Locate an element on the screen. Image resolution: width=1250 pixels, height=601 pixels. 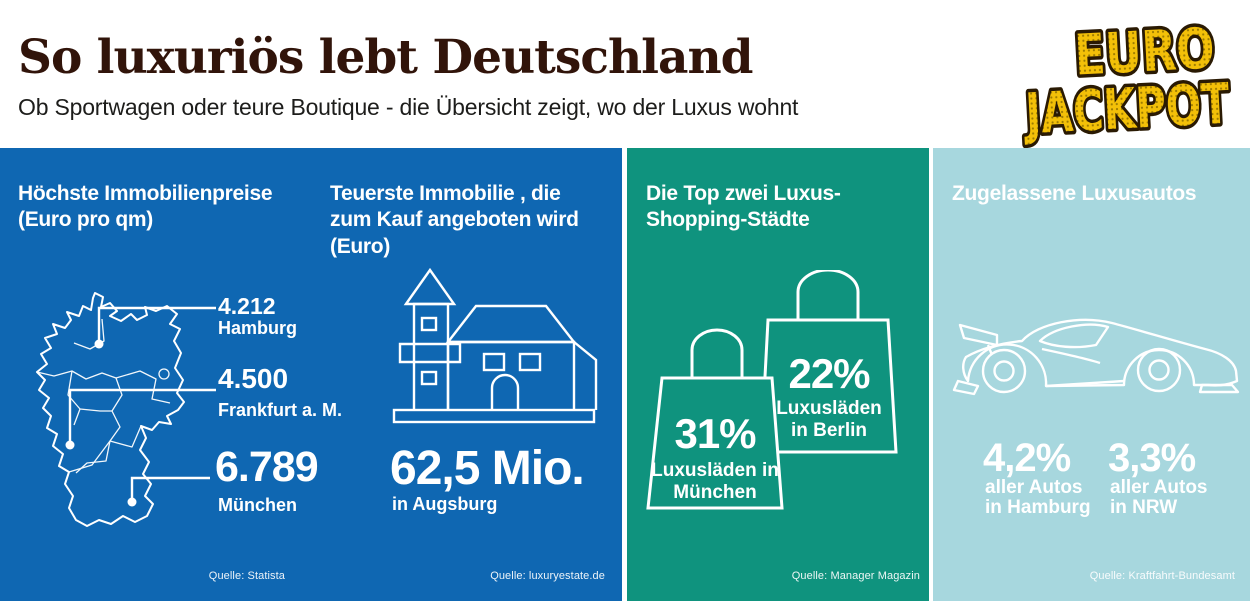
panel-title-line: zum Kauf angeboten wird is located at coordinates (454, 220).